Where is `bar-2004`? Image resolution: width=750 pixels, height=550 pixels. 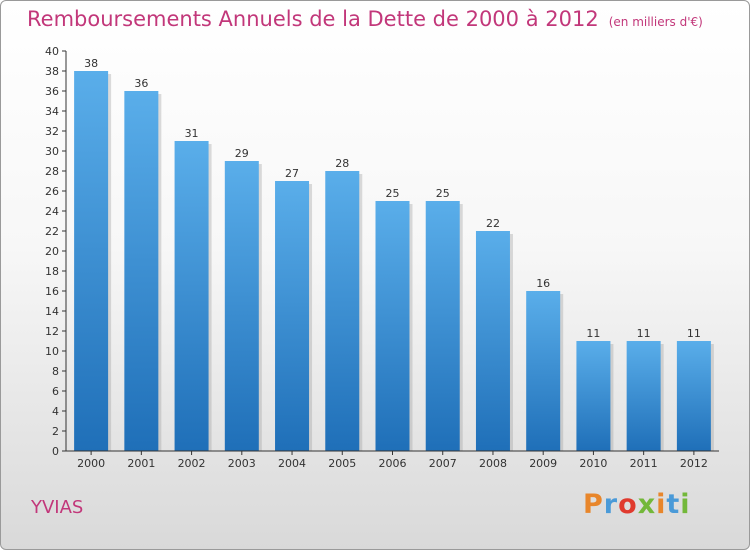
bar-2004 is located at coordinates (292, 316).